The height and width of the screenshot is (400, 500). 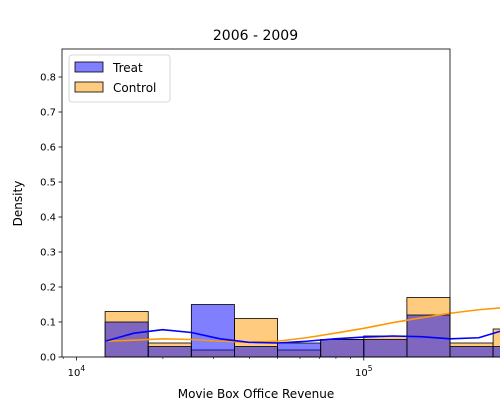 I want to click on control-kde-line, so click(x=302, y=325).